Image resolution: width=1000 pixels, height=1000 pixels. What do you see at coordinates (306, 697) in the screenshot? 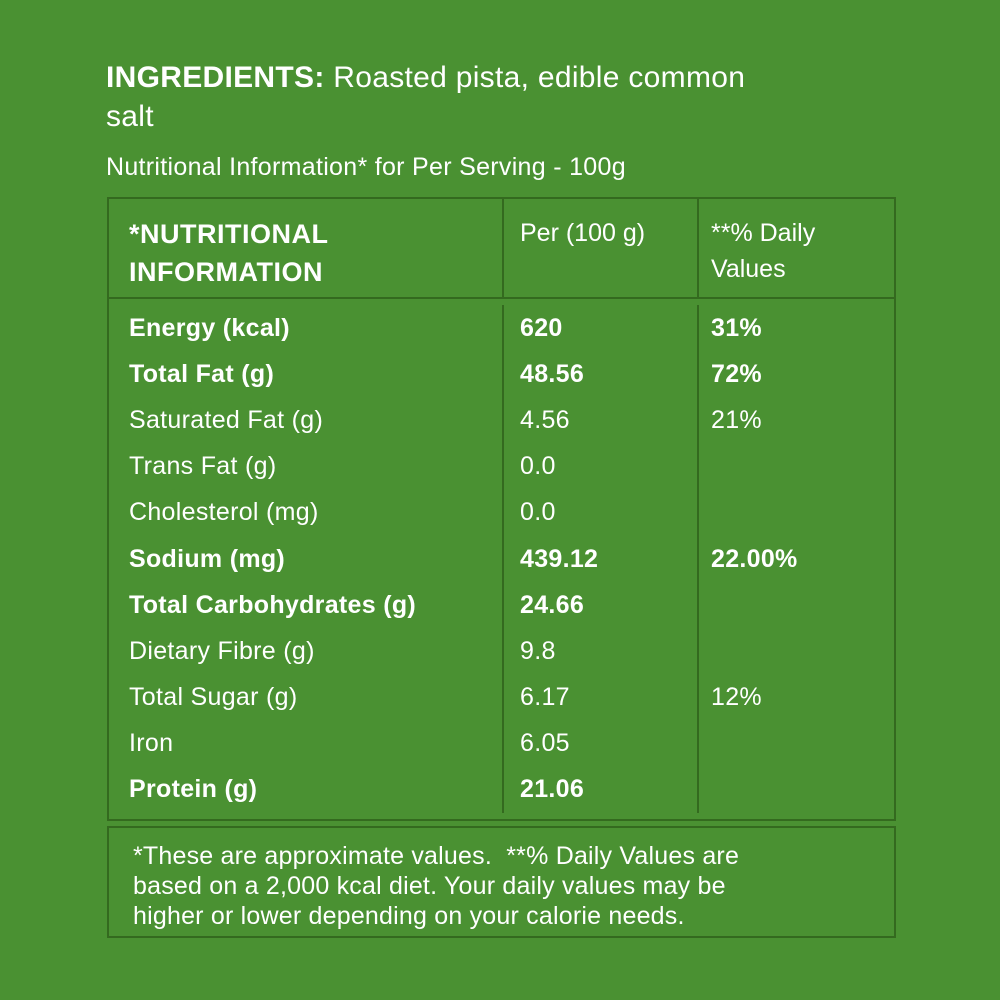
I see `nutrient-name: Total Sugar (g)` at bounding box center [306, 697].